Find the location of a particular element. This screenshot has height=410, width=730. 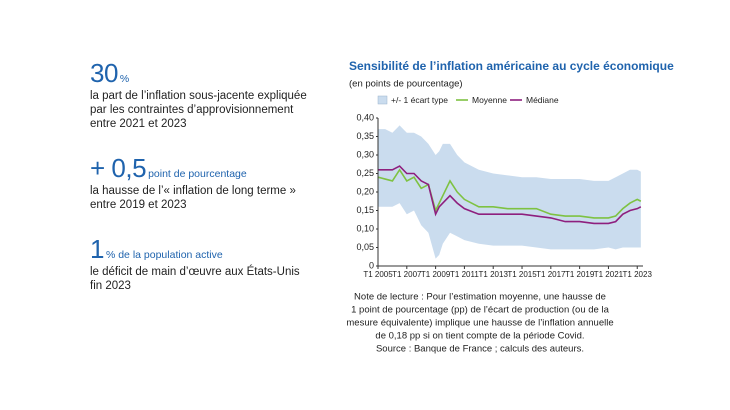

y-tick-label: 0,10 is located at coordinates (365, 228).